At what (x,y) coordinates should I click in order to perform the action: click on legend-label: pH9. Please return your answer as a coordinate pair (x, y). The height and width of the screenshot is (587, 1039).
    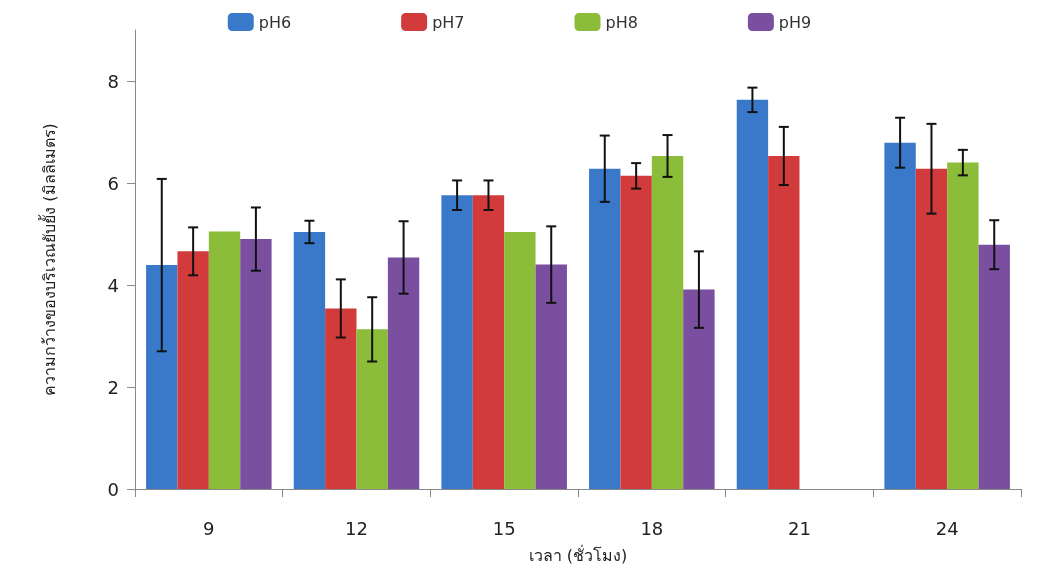
    Looking at the image, I should click on (795, 22).